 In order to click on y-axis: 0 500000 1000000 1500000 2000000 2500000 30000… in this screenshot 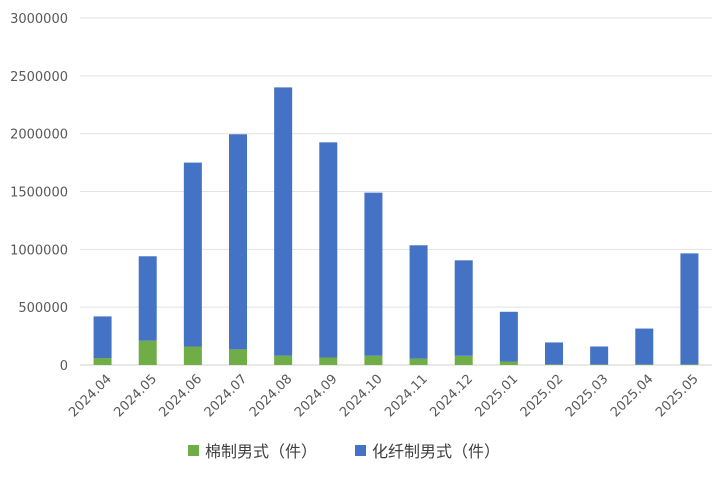, I will do `click(39, 193)`.